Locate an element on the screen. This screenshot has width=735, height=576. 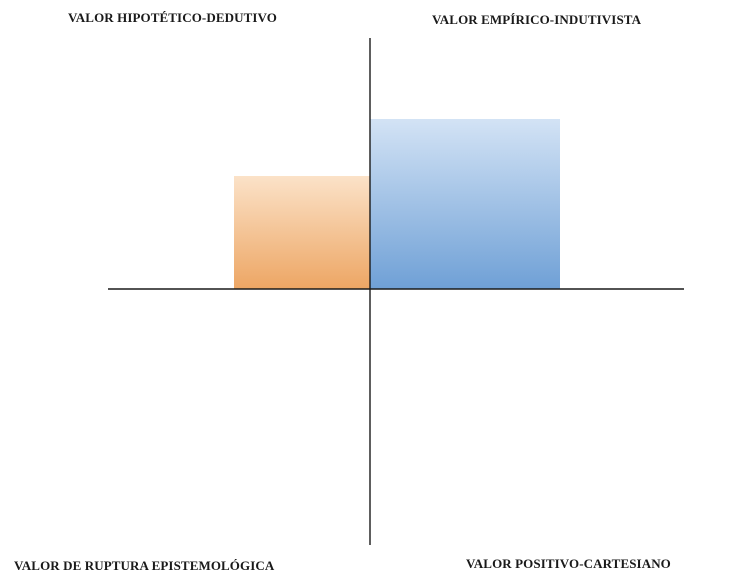
quadrant-label-positivo-cartesiano: VALOR POSITIVO-CARTESIANO is located at coordinates (568, 563).